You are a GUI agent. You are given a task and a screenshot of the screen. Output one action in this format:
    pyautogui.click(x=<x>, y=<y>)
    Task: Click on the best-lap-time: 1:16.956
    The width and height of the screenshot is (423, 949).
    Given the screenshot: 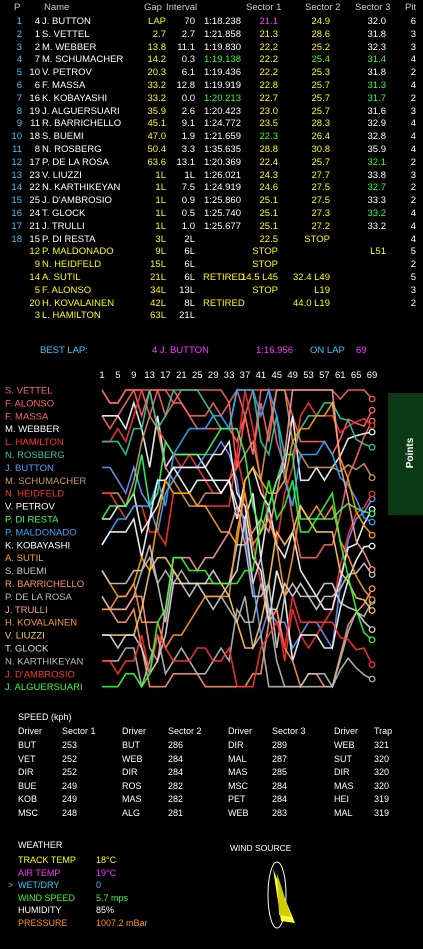 What is the action you would take?
    pyautogui.click(x=274, y=350)
    